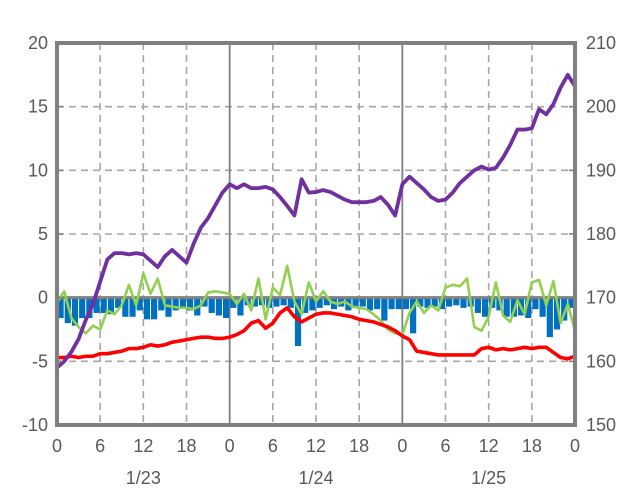 Image resolution: width=636 pixels, height=501 pixels. Describe the element at coordinates (601, 361) in the screenshot. I see `right-axis-tick-label: 160` at that location.